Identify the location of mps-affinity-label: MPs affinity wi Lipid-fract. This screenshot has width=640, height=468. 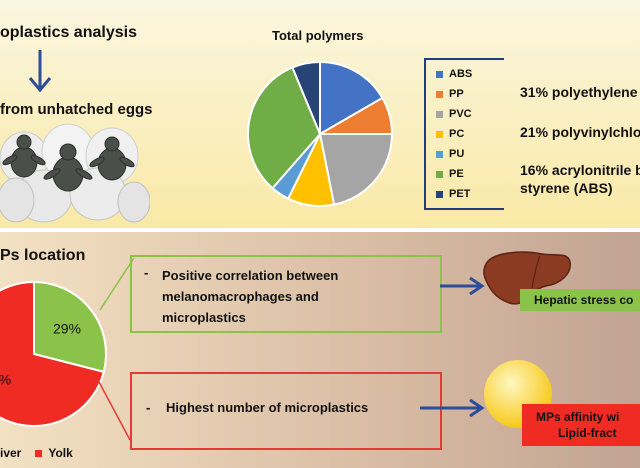
(581, 425).